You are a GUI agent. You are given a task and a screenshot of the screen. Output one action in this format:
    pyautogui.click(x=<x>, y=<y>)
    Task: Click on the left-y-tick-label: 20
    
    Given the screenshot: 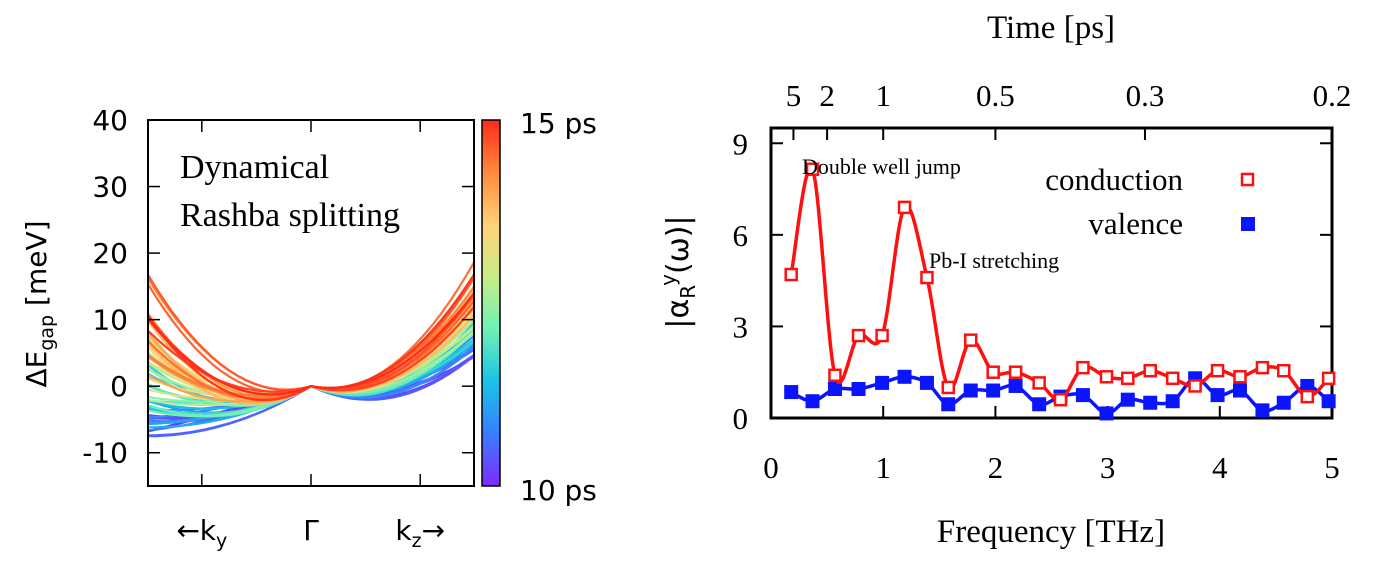 What is the action you would take?
    pyautogui.click(x=110, y=253)
    